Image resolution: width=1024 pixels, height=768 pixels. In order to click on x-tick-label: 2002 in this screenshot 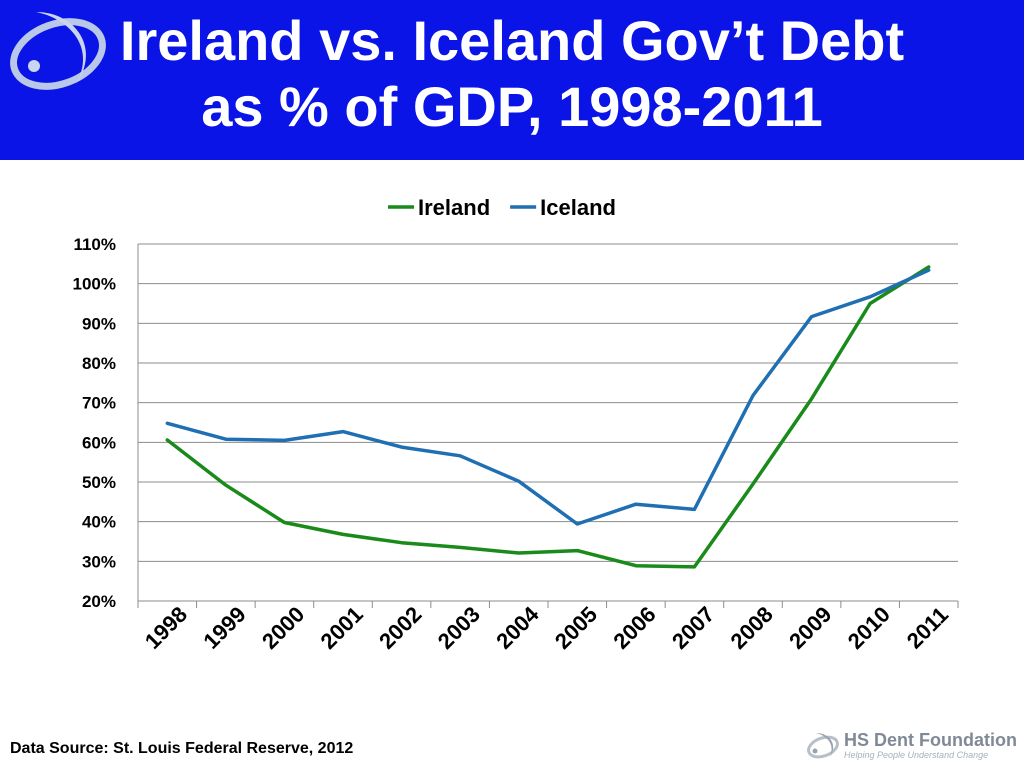, I will do `click(400, 628)`.